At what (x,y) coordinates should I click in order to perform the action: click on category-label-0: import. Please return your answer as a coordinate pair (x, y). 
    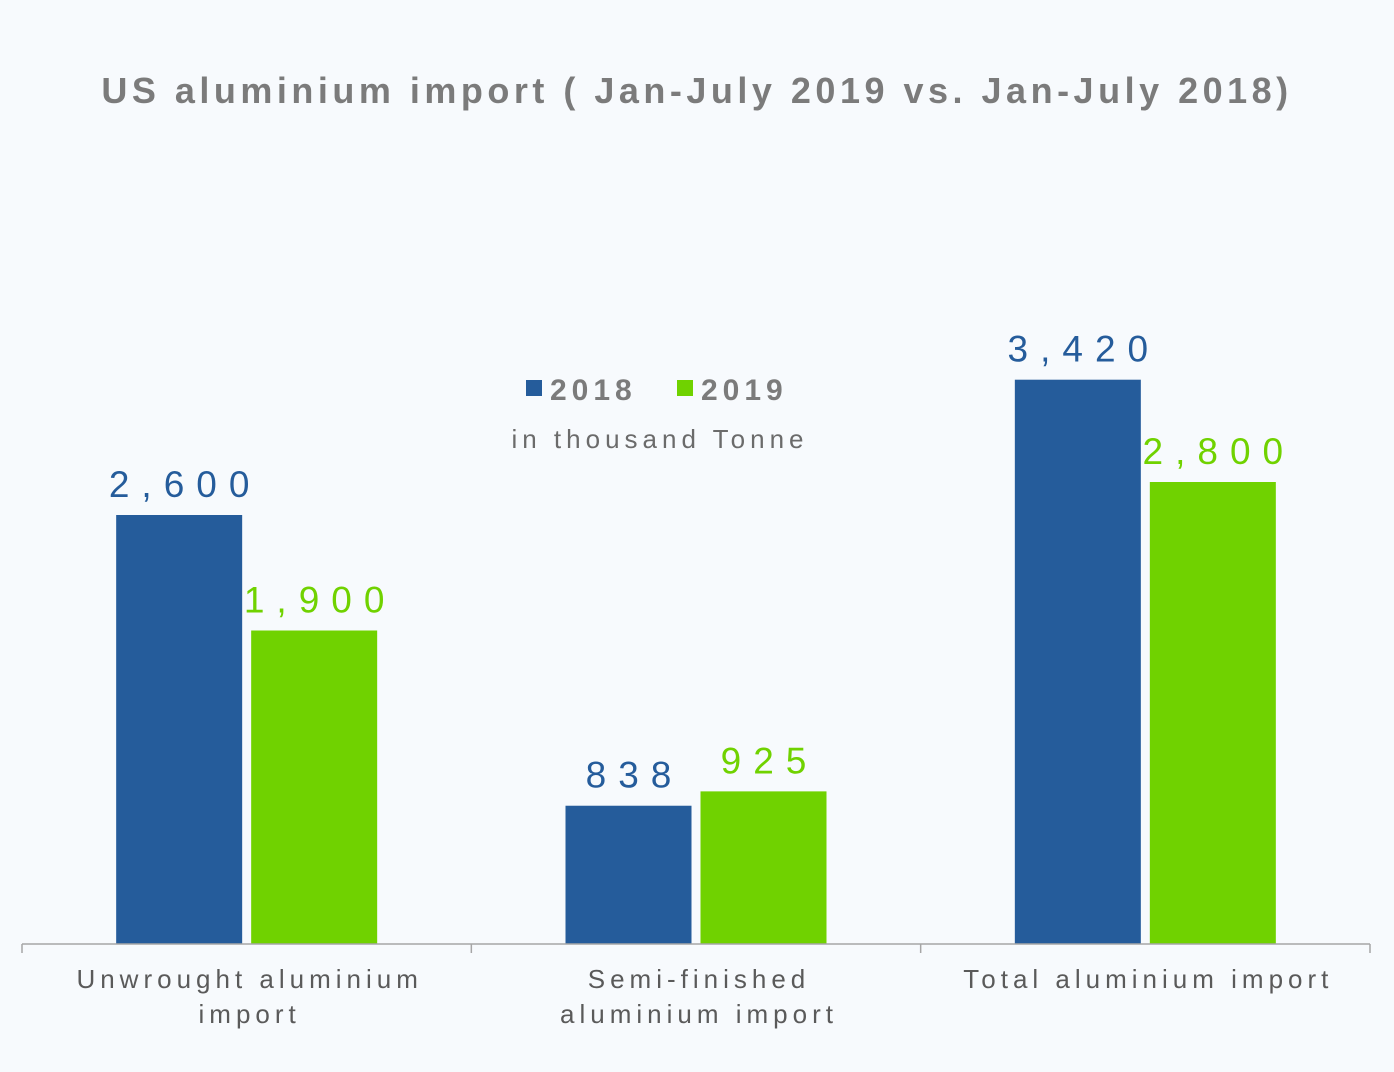
    Looking at the image, I should click on (250, 1014).